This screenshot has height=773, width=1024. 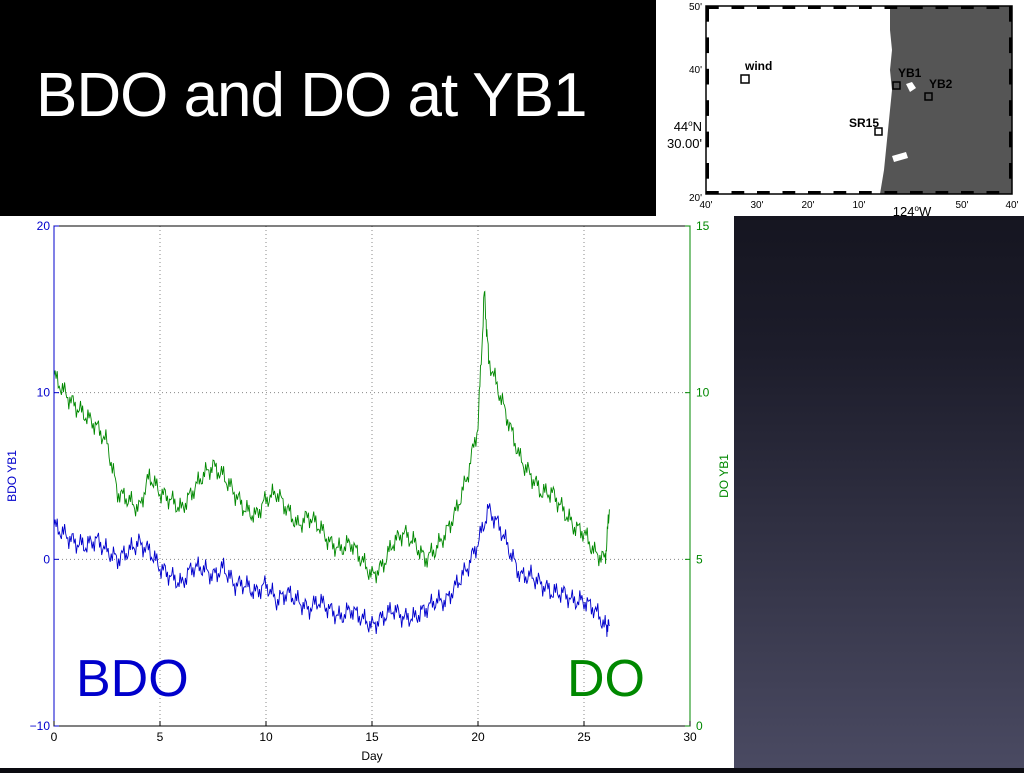 What do you see at coordinates (54, 737) in the screenshot?
I see `x-tick-label: 0` at bounding box center [54, 737].